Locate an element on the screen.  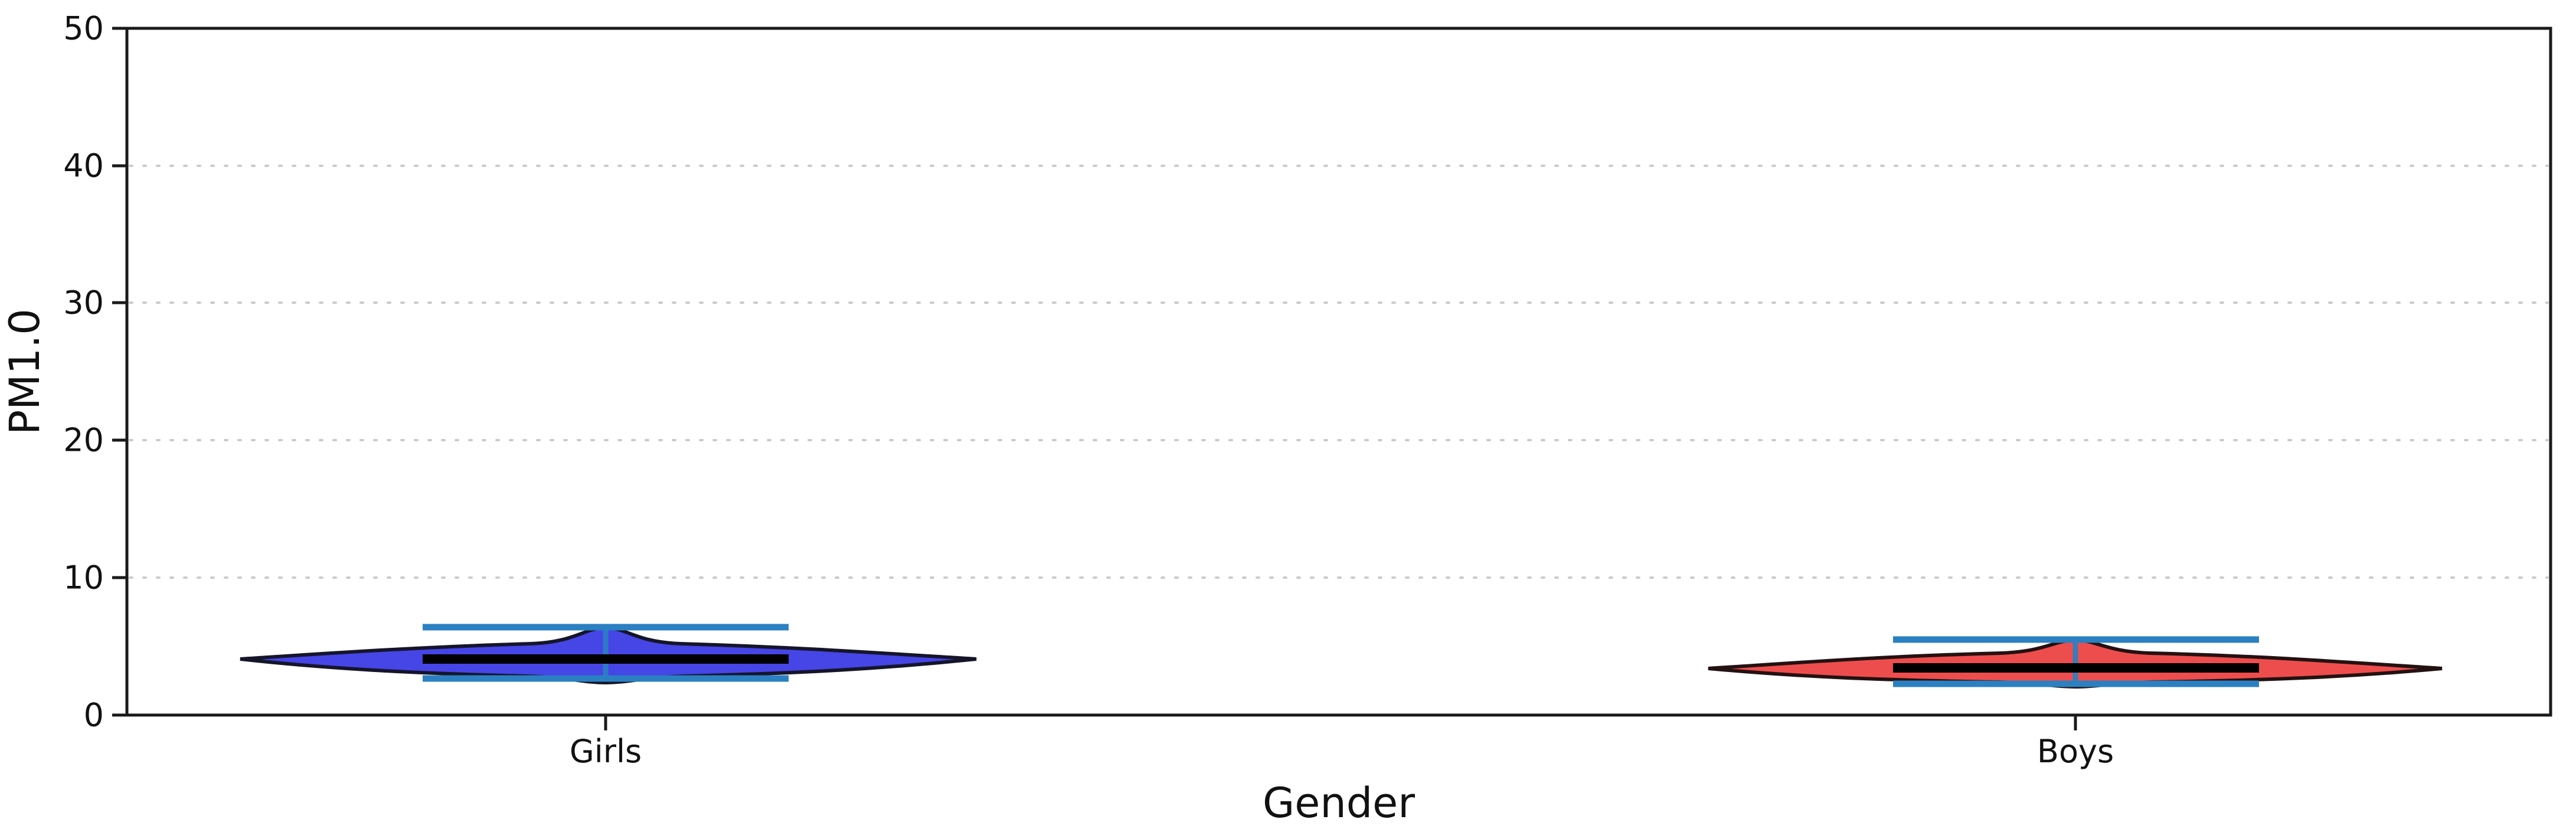
y-tick-label-10: 10 is located at coordinates (83, 577).